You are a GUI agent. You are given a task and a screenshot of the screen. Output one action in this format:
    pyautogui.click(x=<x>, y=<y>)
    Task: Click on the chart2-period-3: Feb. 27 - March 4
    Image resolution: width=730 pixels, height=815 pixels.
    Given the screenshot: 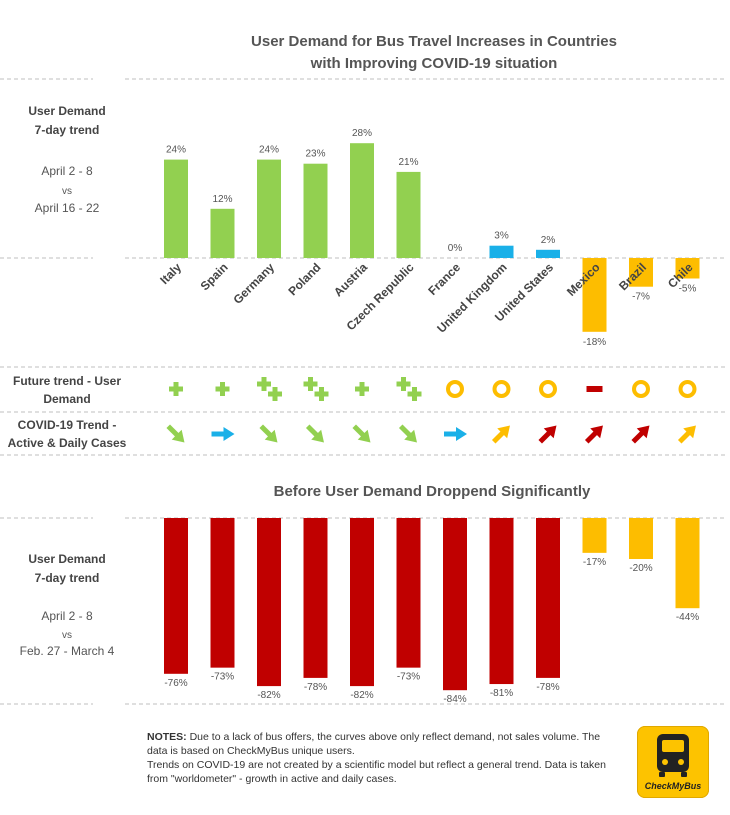 What is the action you would take?
    pyautogui.click(x=67, y=651)
    